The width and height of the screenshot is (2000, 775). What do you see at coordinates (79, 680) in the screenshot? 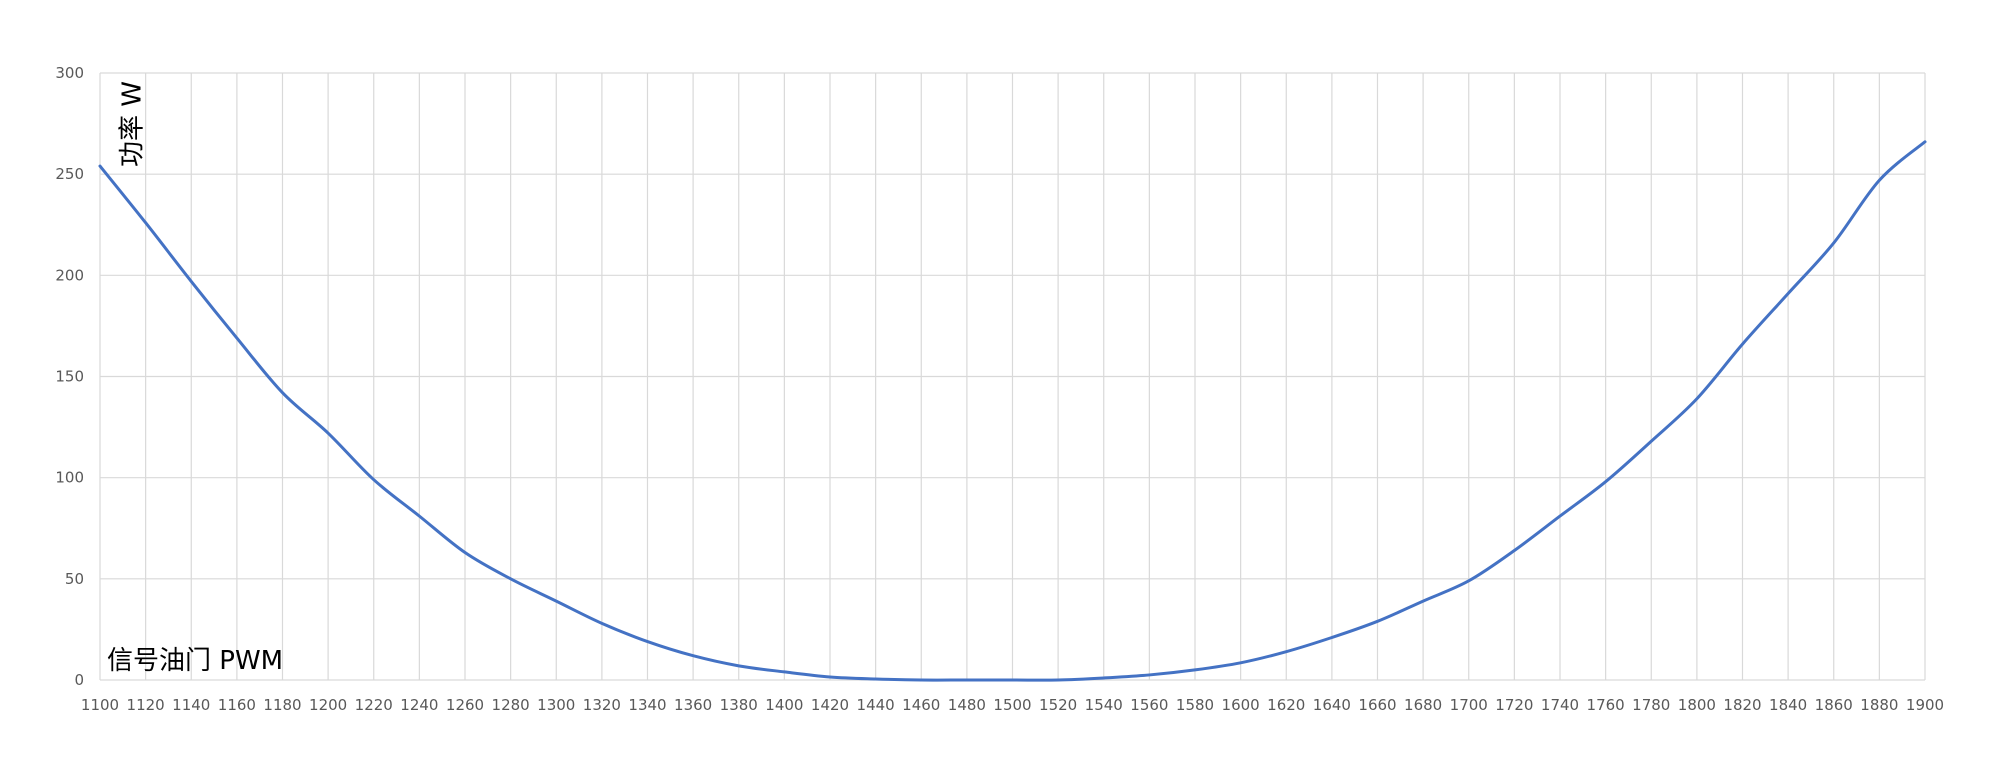
I see `y-tick-label: 0` at bounding box center [79, 680].